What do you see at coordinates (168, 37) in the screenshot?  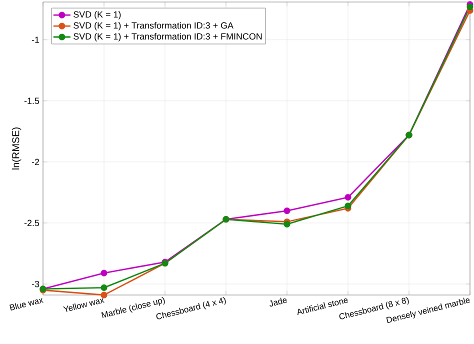 I see `legend-label: SVD (K = 1) + Transformation ID:3 + FMINCON` at bounding box center [168, 37].